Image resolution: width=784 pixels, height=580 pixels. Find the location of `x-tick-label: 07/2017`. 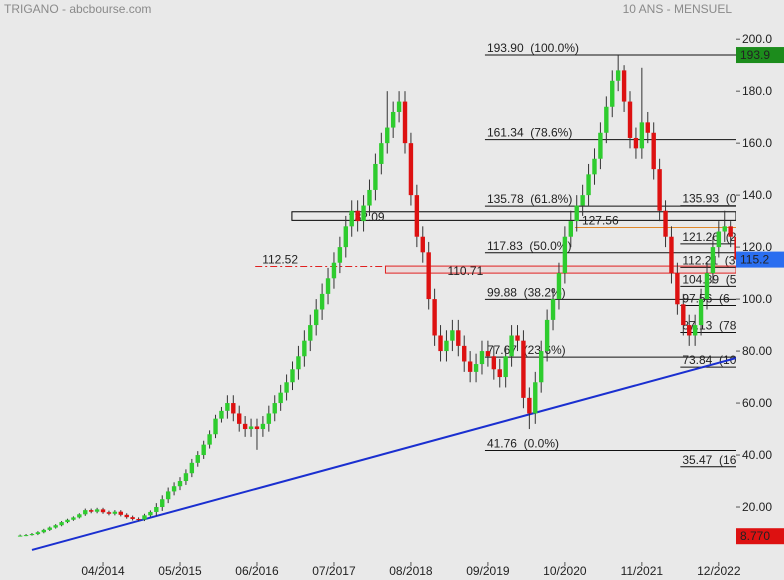

x-tick-label: 07/2017 is located at coordinates (334, 571).